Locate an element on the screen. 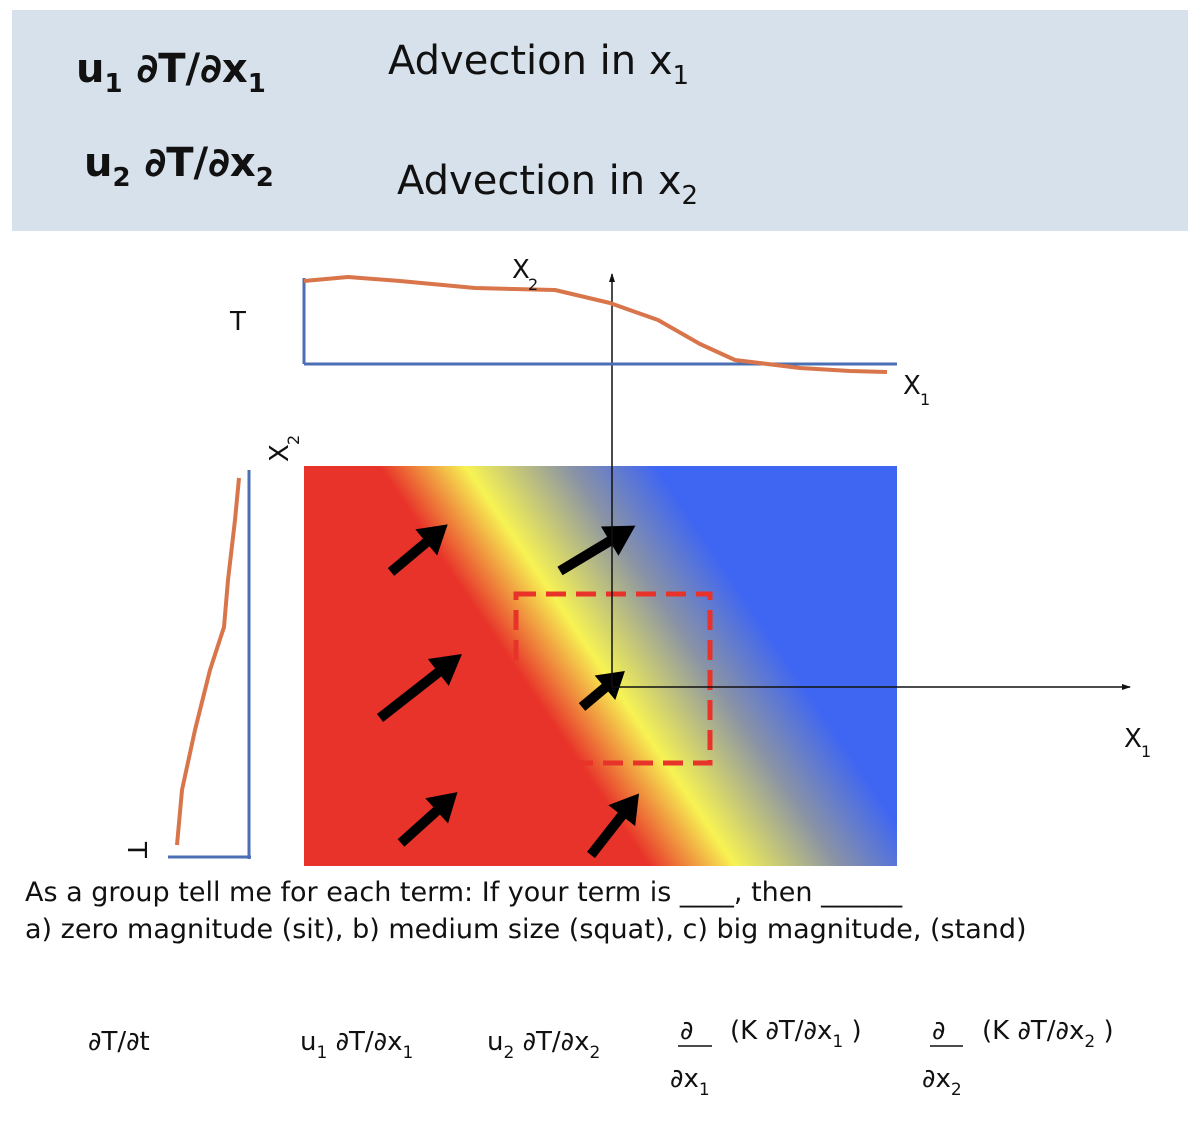  left-profile-x2-label: X 2 is located at coordinates (284, 448).